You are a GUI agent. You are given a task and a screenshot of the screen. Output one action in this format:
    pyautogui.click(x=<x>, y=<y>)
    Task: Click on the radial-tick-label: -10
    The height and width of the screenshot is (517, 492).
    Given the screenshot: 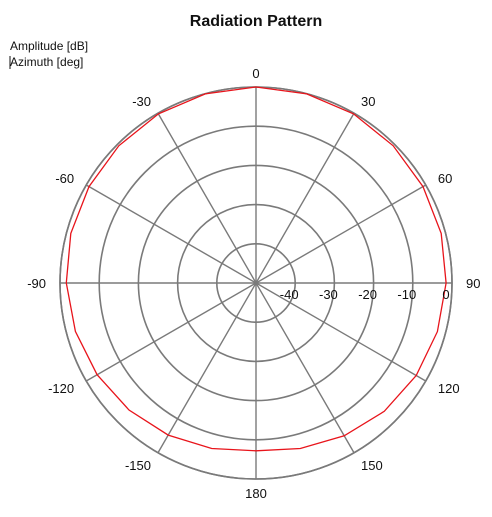 What is the action you would take?
    pyautogui.click(x=406, y=294)
    